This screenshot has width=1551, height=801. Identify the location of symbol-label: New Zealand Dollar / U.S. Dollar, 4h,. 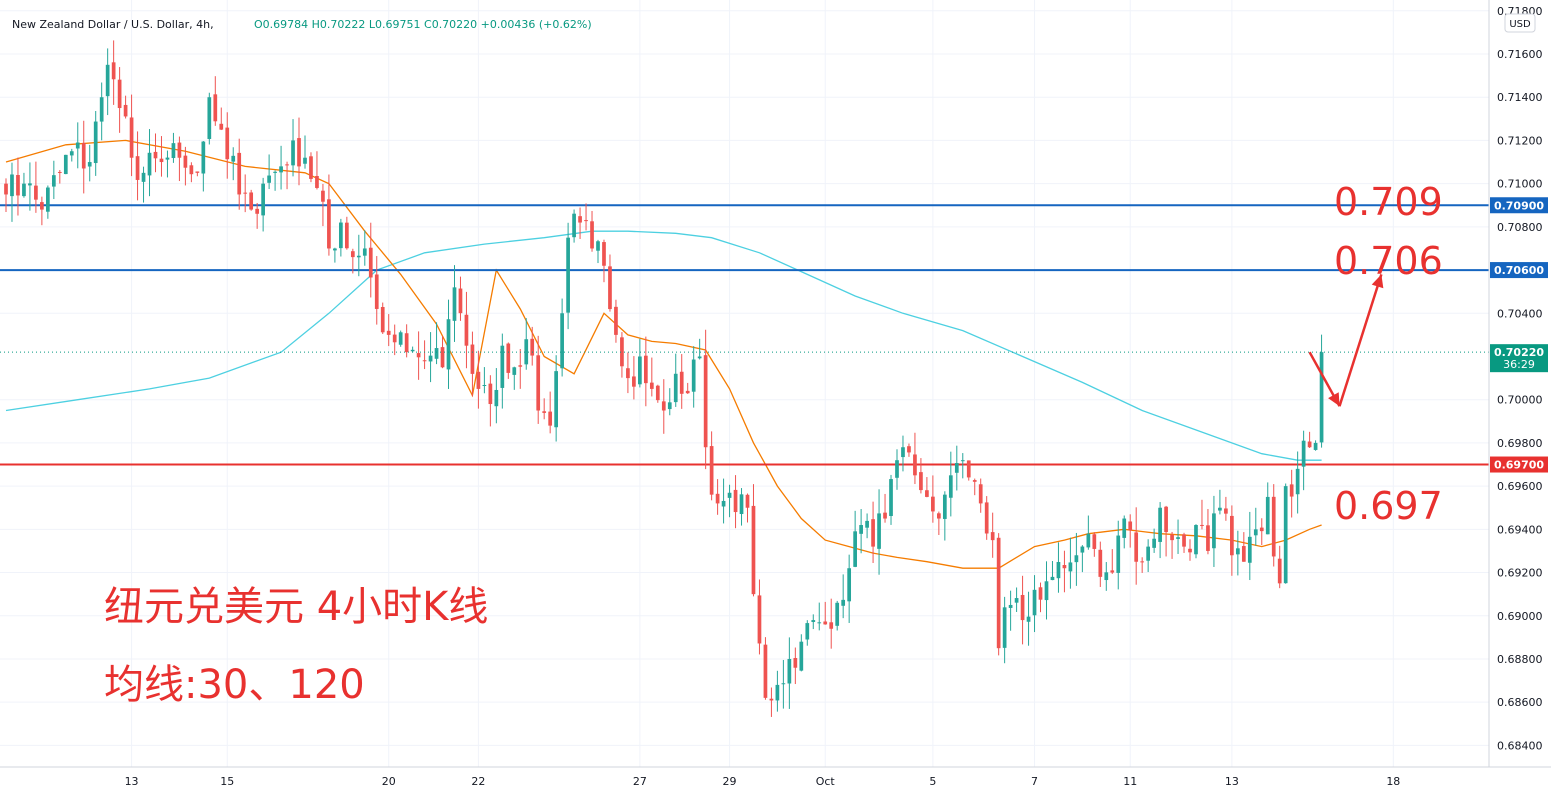
(113, 24).